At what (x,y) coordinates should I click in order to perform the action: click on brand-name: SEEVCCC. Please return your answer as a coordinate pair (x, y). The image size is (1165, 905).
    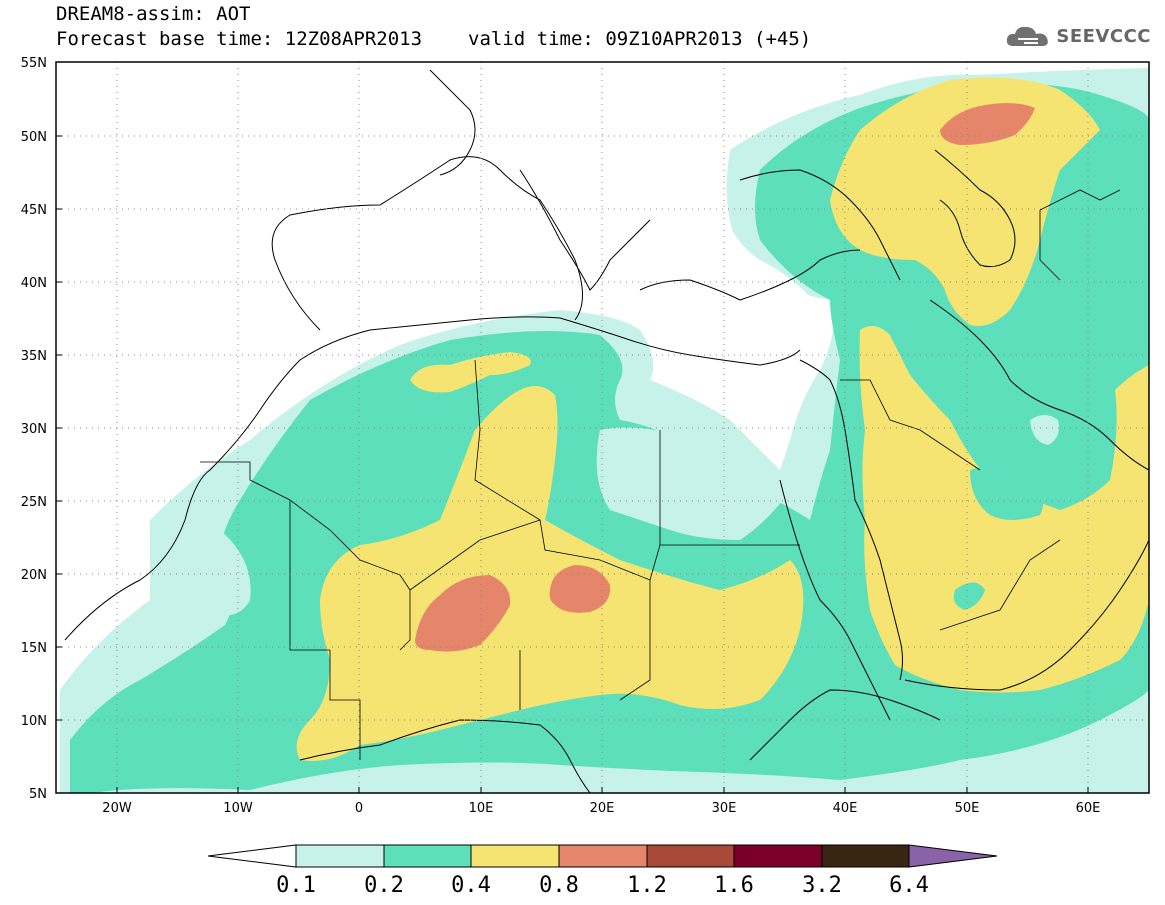
    Looking at the image, I should click on (1103, 36).